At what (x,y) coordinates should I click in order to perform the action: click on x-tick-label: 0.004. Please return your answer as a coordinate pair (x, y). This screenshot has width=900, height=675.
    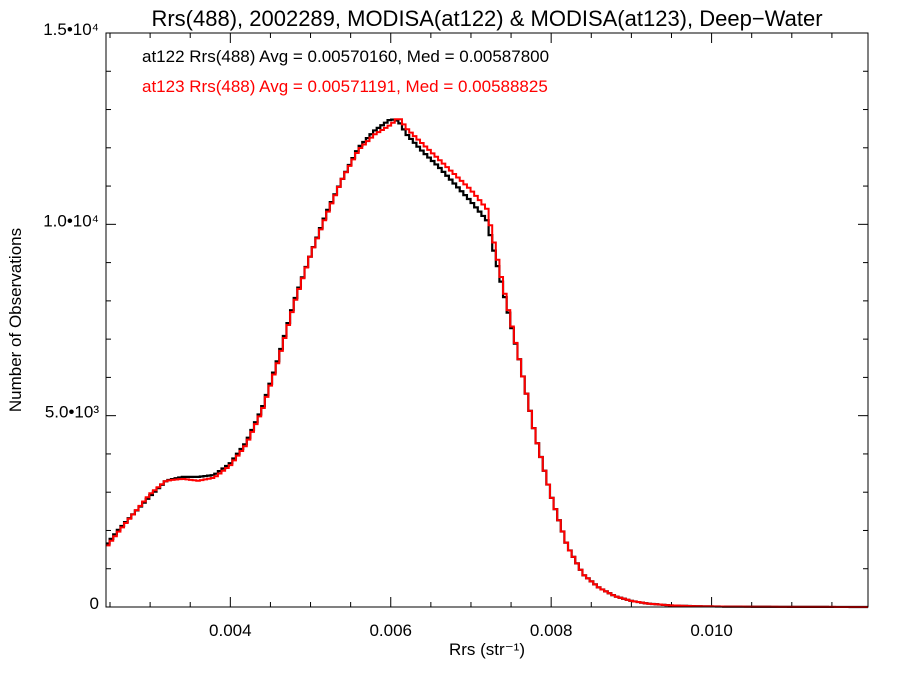
    Looking at the image, I should click on (230, 630).